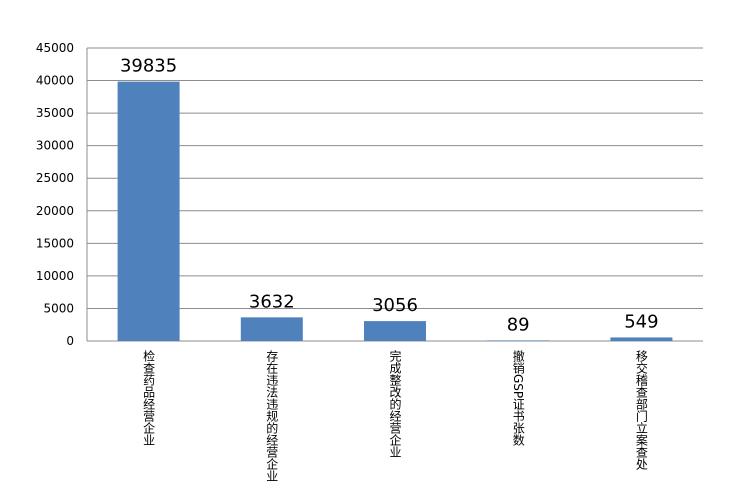 Image resolution: width=742 pixels, height=498 pixels. What do you see at coordinates (70, 341) in the screenshot?
I see `y-tick-label: 0` at bounding box center [70, 341].